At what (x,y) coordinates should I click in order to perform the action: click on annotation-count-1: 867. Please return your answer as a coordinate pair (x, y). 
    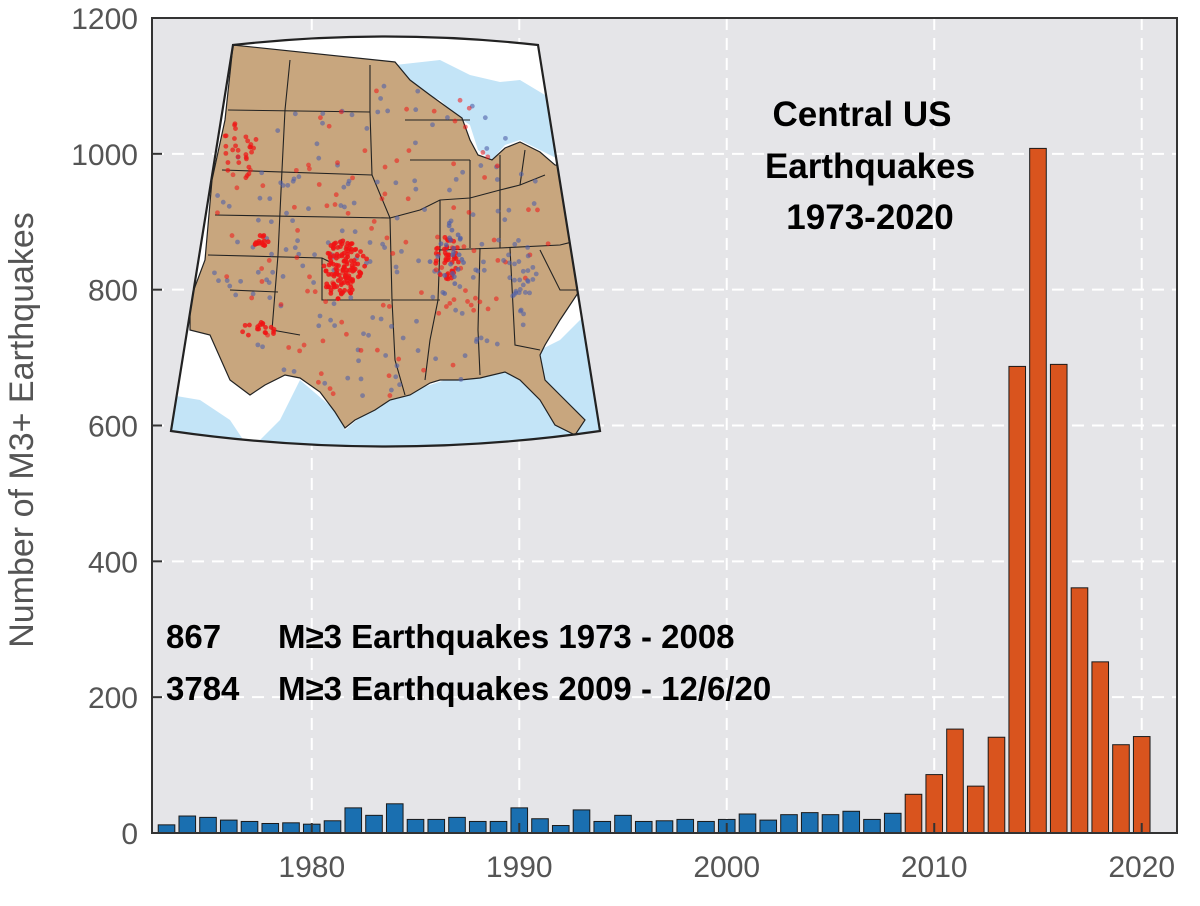
    Looking at the image, I should click on (193, 636).